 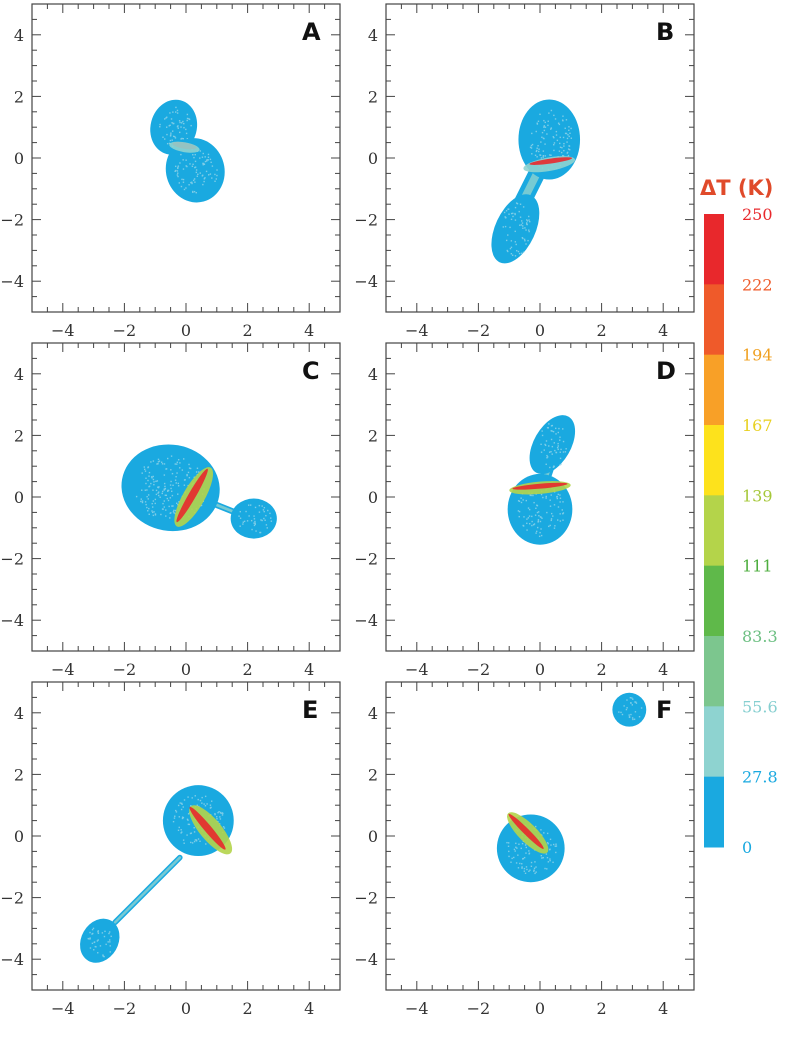 I want to click on colorbar-label: 83.3, so click(x=760, y=636).